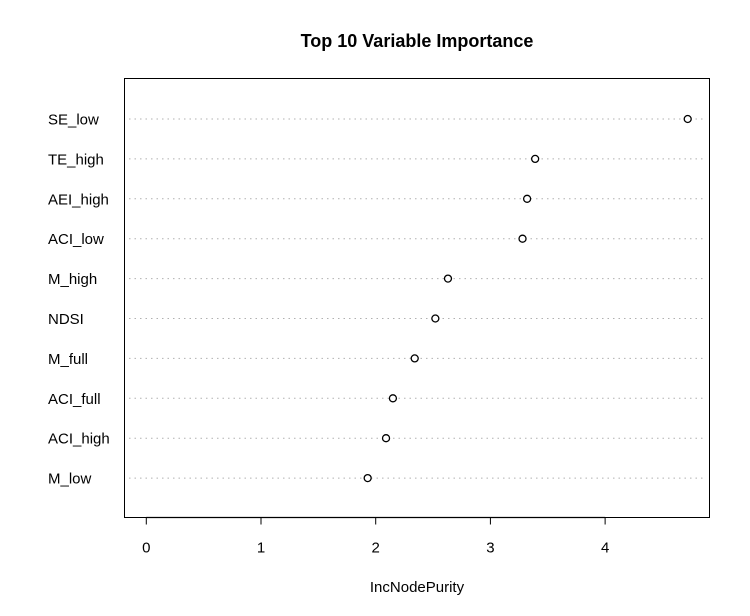  Describe the element at coordinates (73, 120) in the screenshot. I see `category-label: SE_low` at that location.